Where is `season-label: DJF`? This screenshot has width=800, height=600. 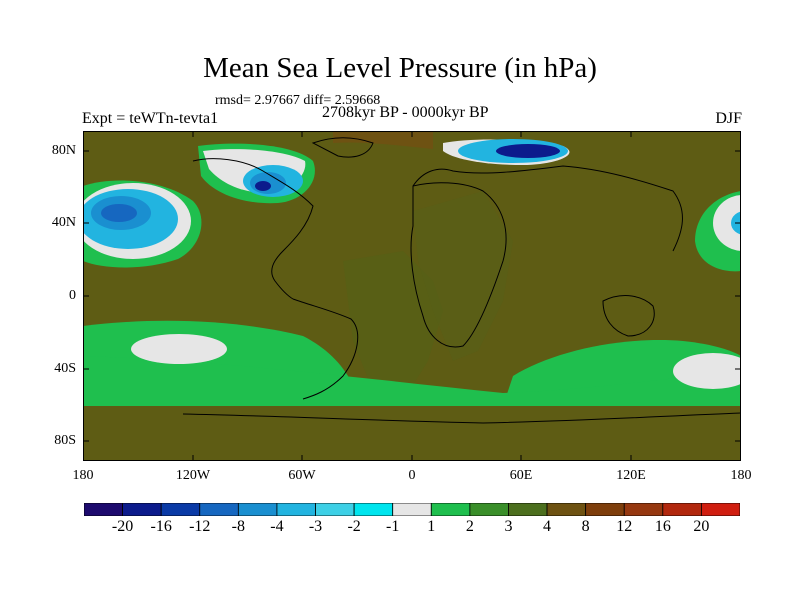 season-label: DJF is located at coordinates (728, 118).